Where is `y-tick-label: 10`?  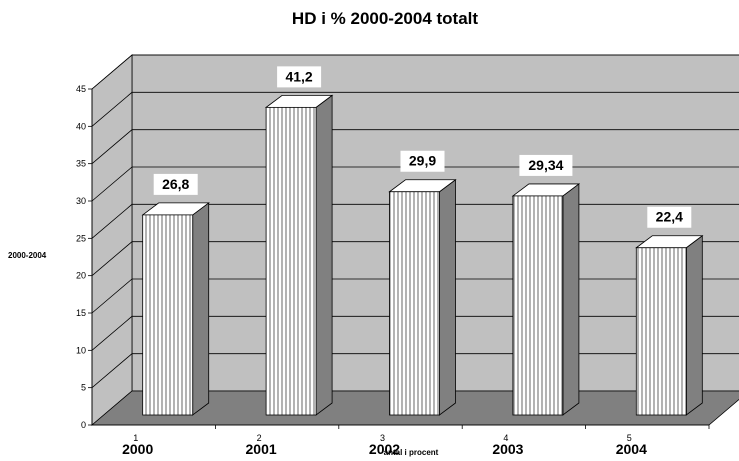
y-tick-label: 10 is located at coordinates (81, 350).